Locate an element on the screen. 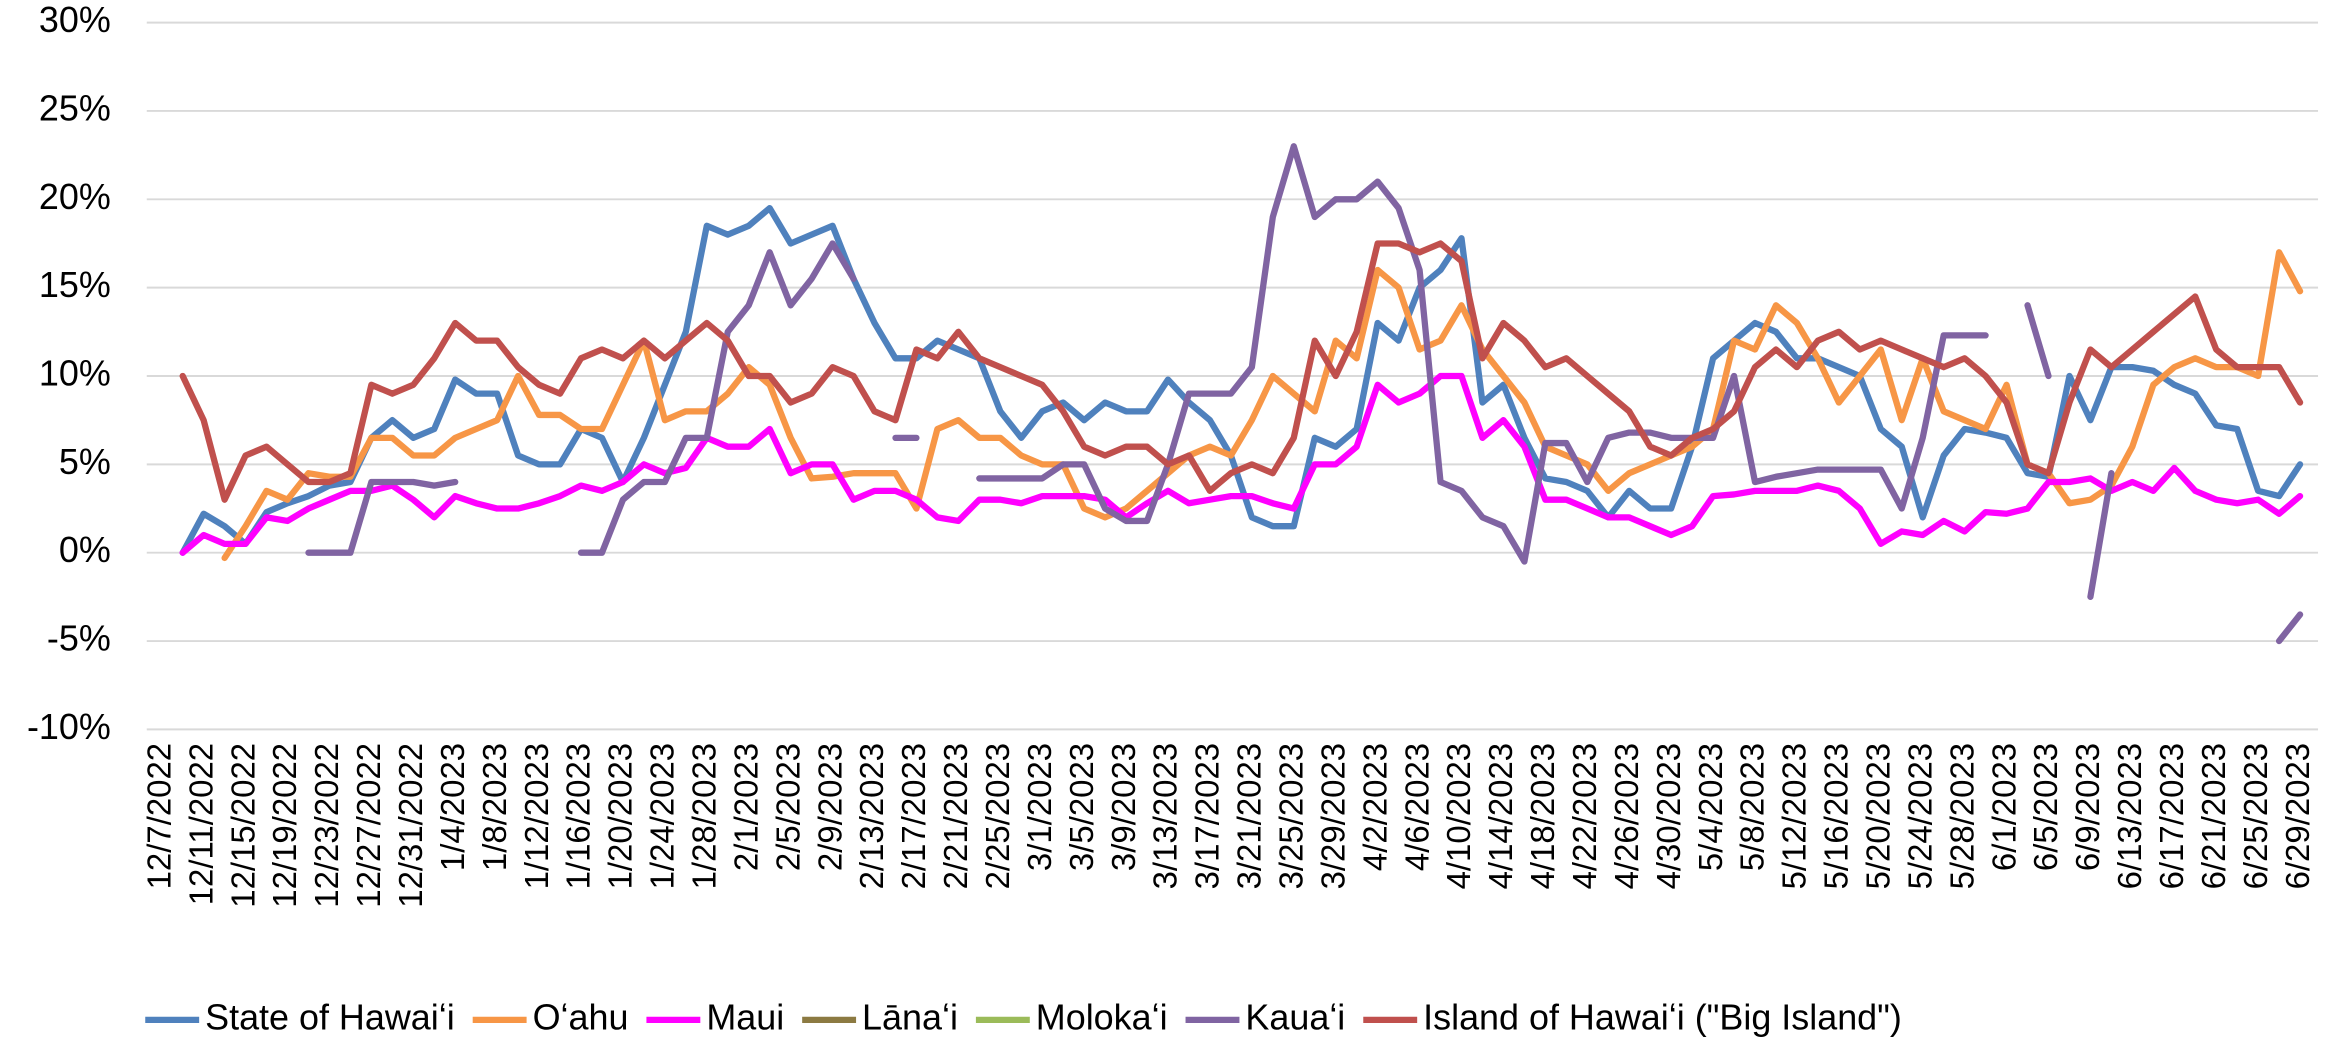 This screenshot has height=1038, width=2336. x-tick-label: 3/1/2023 is located at coordinates (1039, 807).